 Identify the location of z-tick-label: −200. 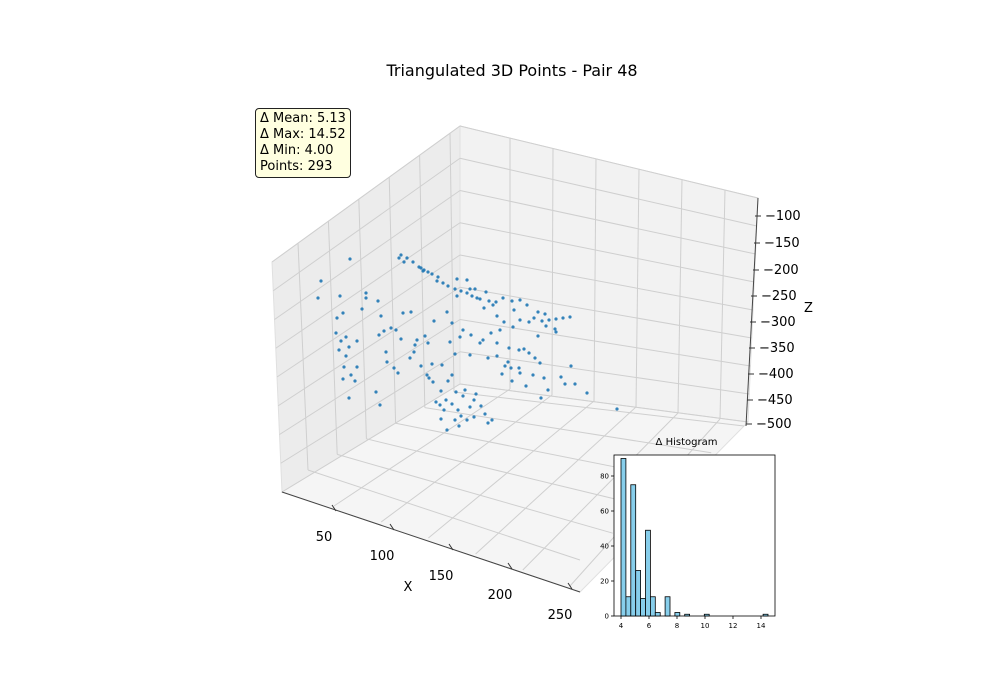
(781, 270).